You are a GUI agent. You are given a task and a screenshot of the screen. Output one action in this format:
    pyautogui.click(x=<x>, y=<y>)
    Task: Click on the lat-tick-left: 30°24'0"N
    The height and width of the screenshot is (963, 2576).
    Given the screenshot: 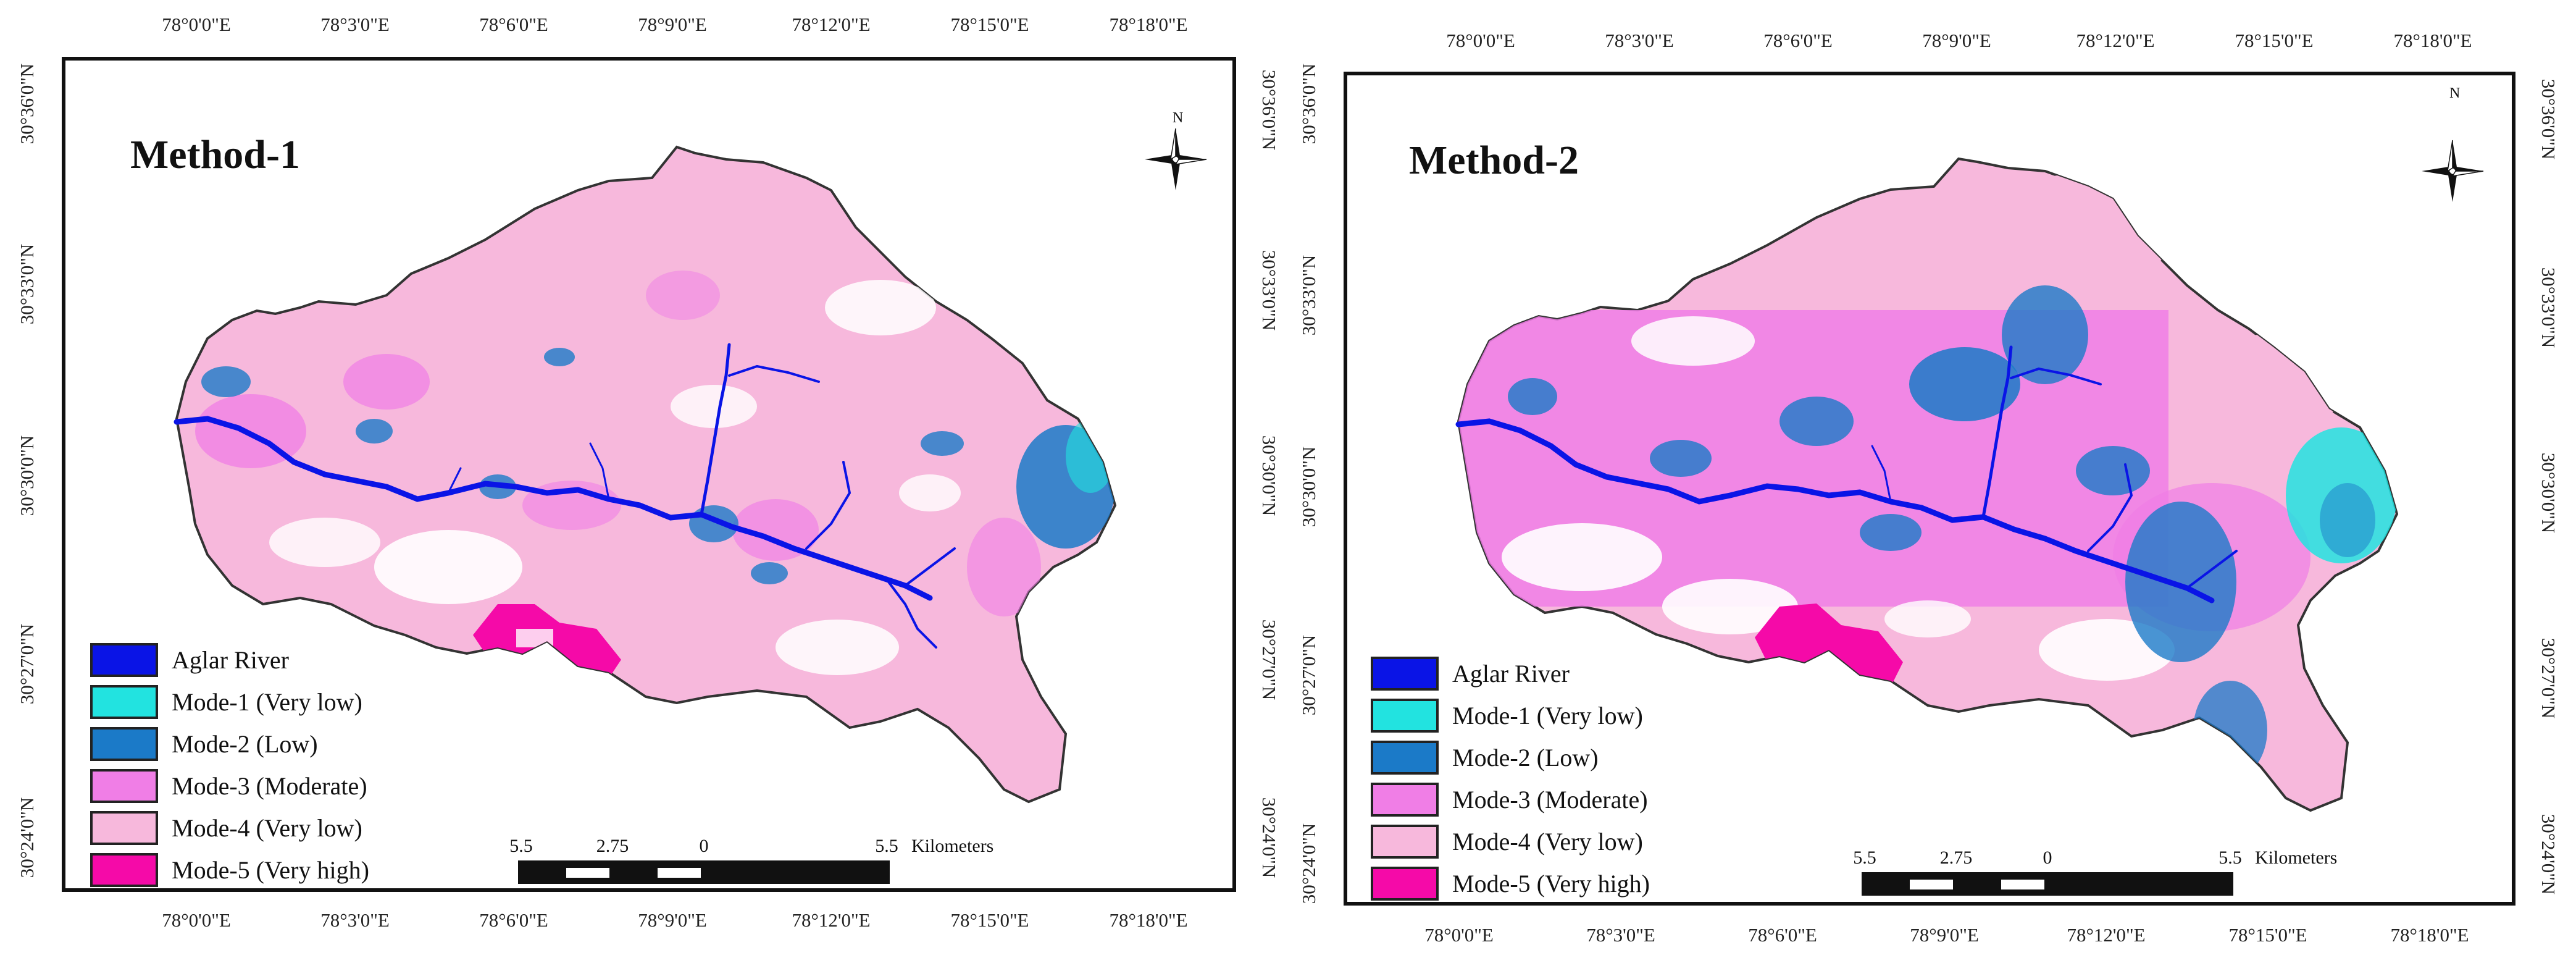 What is the action you would take?
    pyautogui.click(x=1309, y=864)
    